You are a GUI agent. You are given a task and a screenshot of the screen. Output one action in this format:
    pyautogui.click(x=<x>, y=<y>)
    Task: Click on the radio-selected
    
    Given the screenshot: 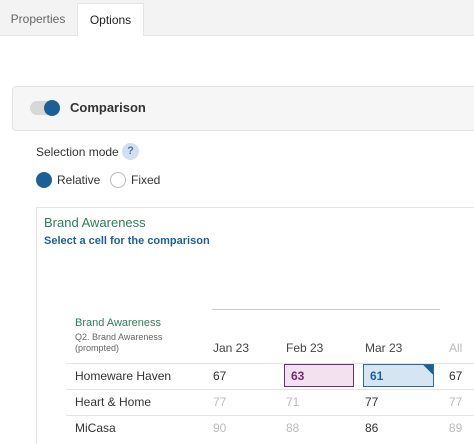 What is the action you would take?
    pyautogui.click(x=44, y=180)
    